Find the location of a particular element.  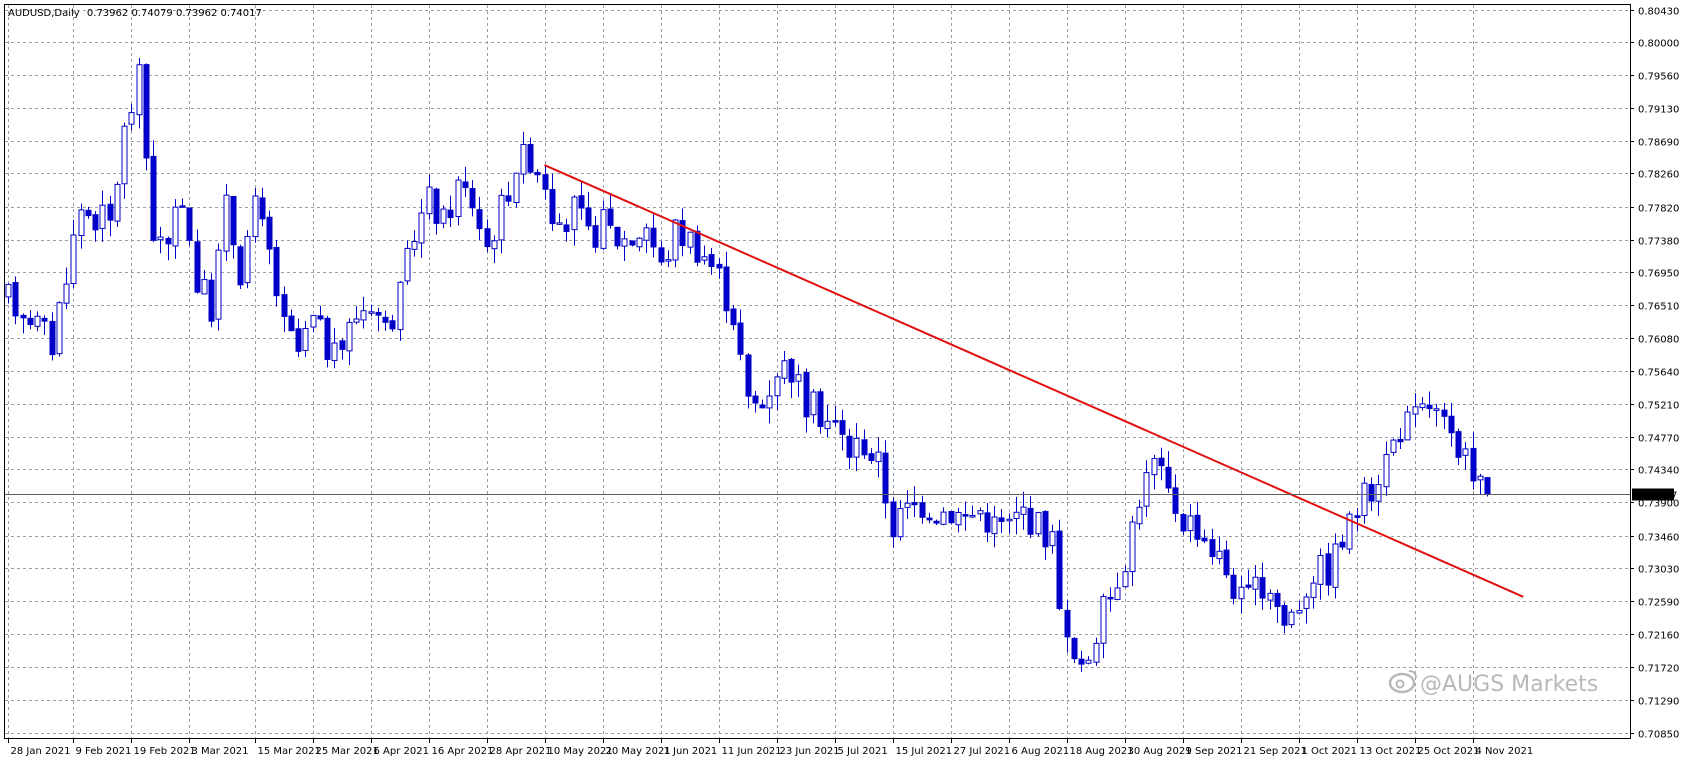

time-tick-label: 11 Jun 2021 is located at coordinates (752, 751).